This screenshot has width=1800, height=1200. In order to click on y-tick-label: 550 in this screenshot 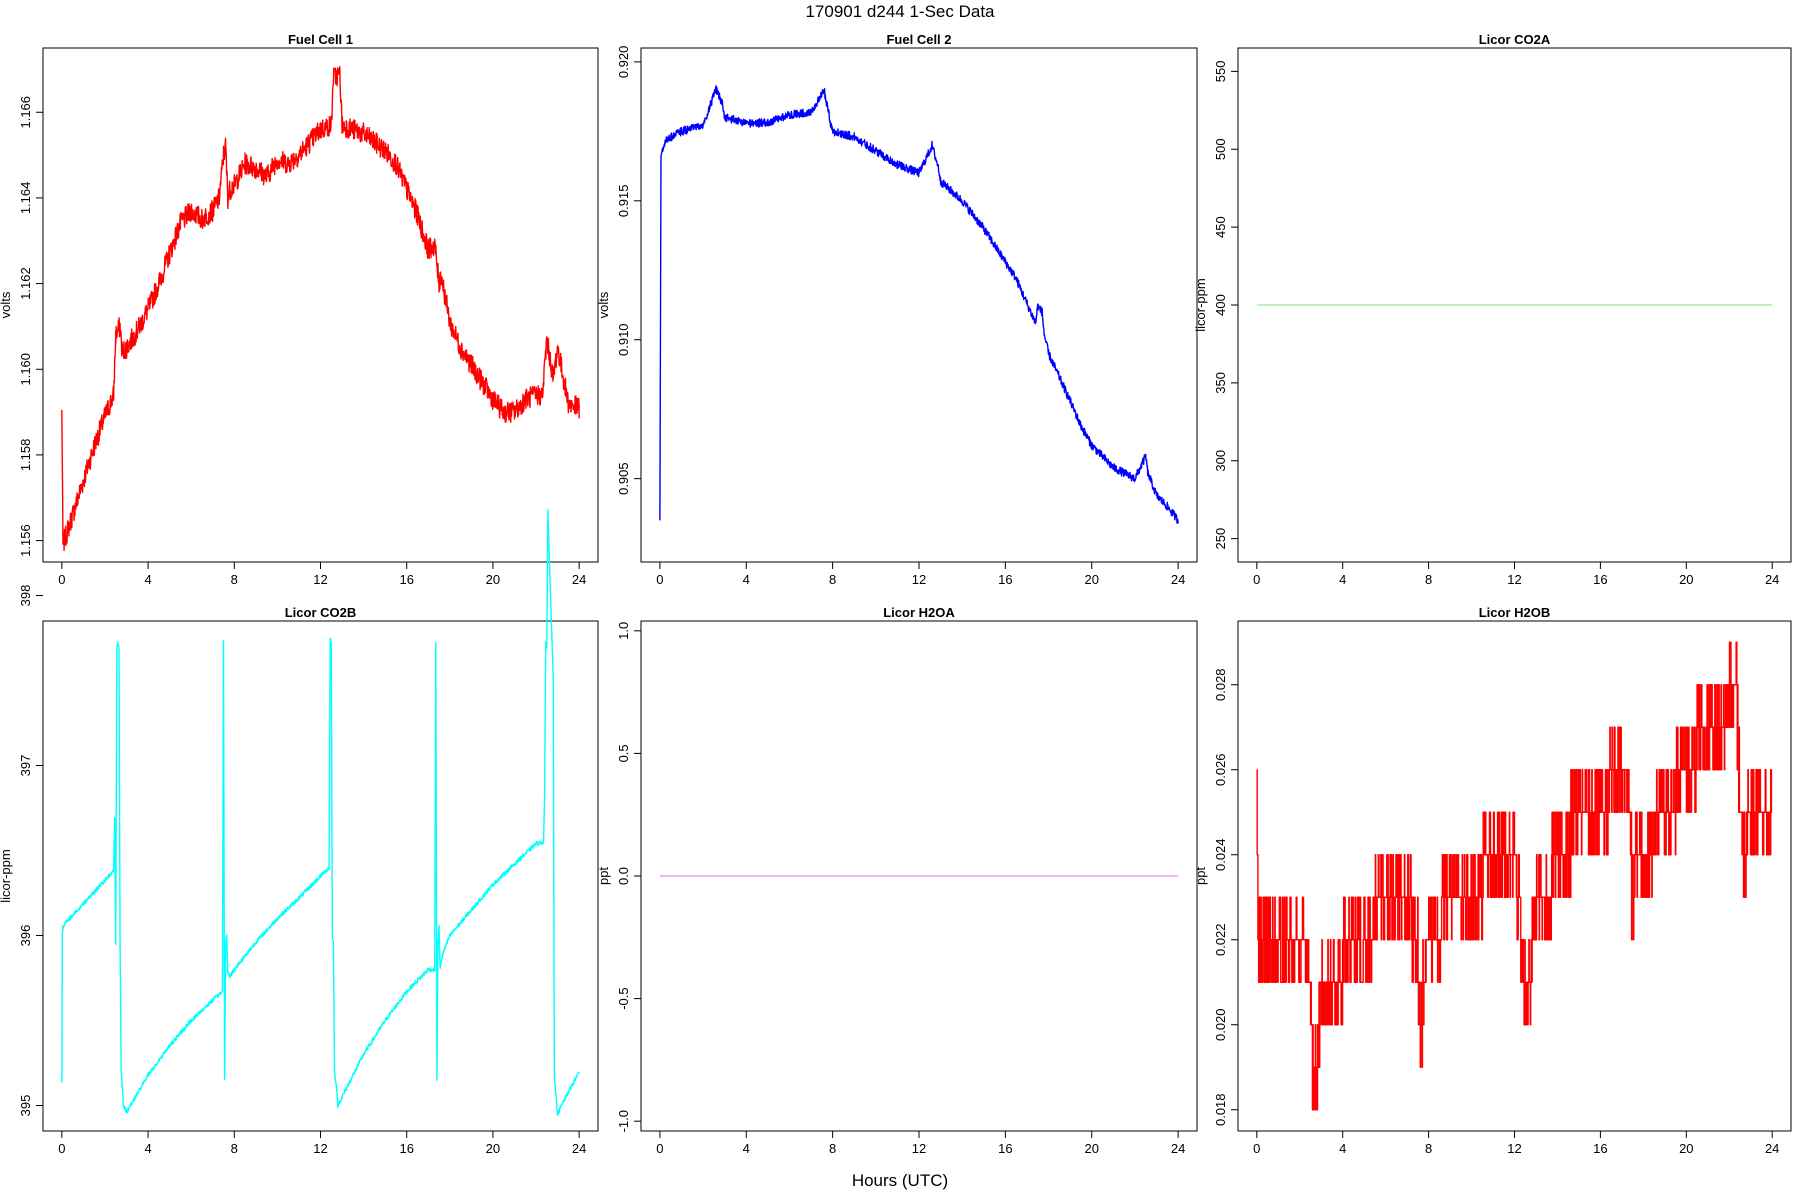, I will do `click(1220, 72)`.